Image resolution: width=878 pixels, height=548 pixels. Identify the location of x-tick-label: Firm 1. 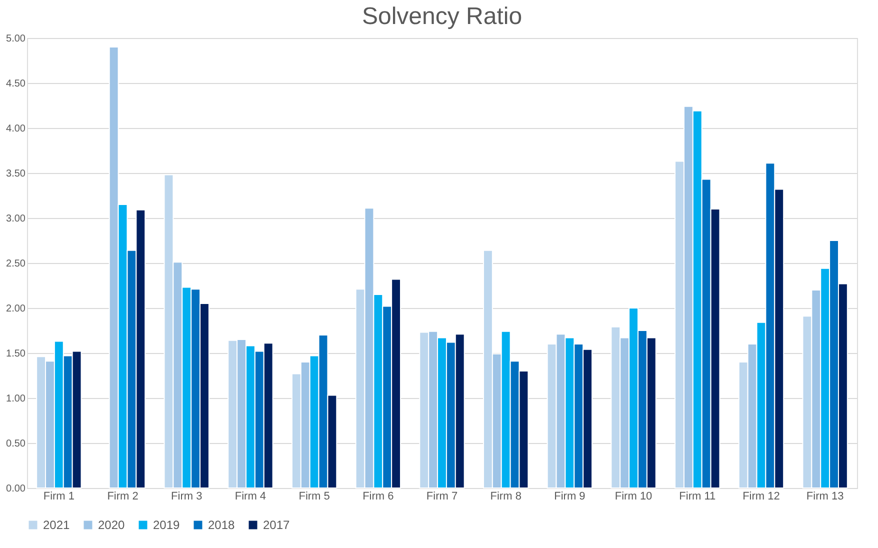
(59, 496).